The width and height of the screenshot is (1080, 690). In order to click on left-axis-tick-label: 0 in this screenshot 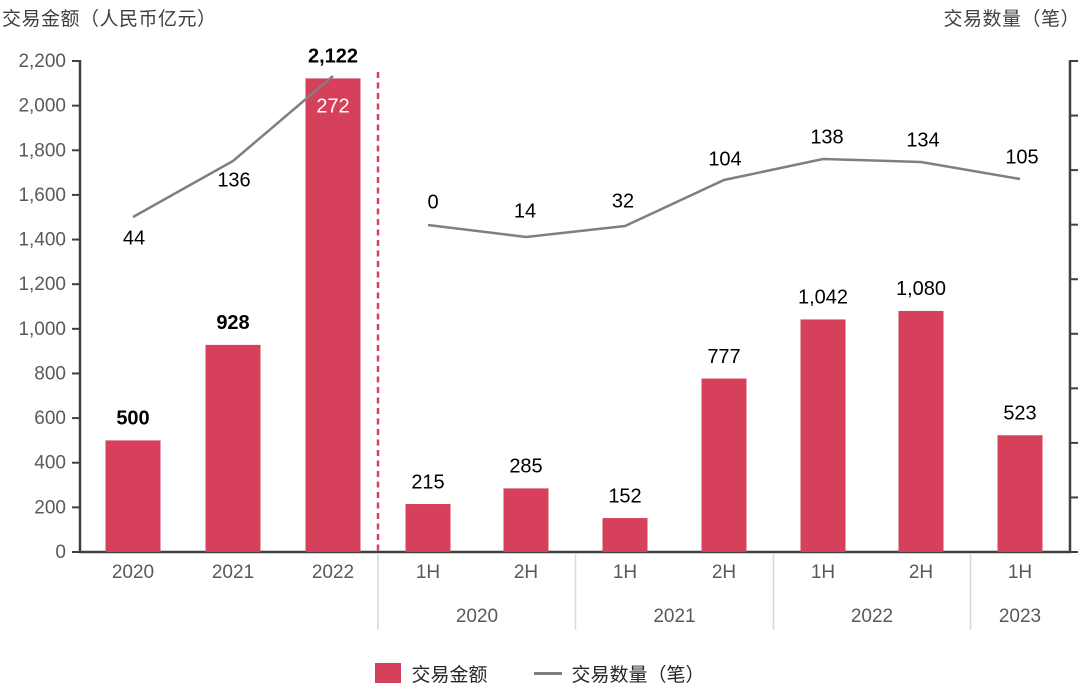, I will do `click(60, 552)`.